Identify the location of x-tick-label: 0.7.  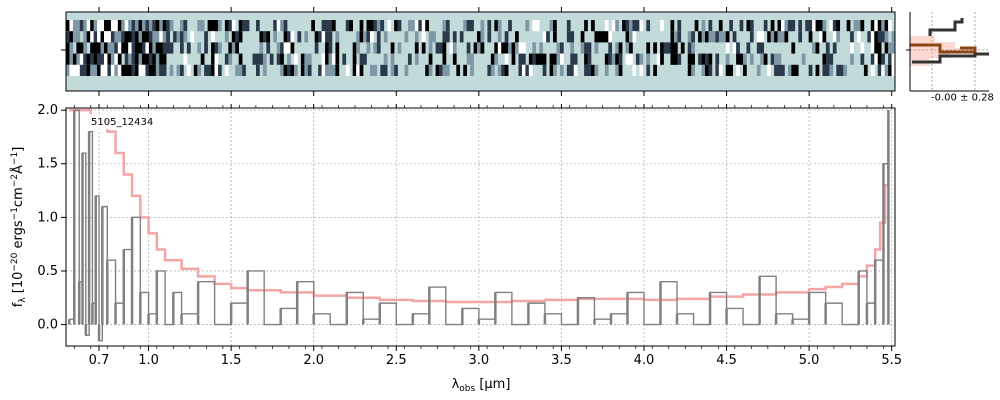
(99, 360).